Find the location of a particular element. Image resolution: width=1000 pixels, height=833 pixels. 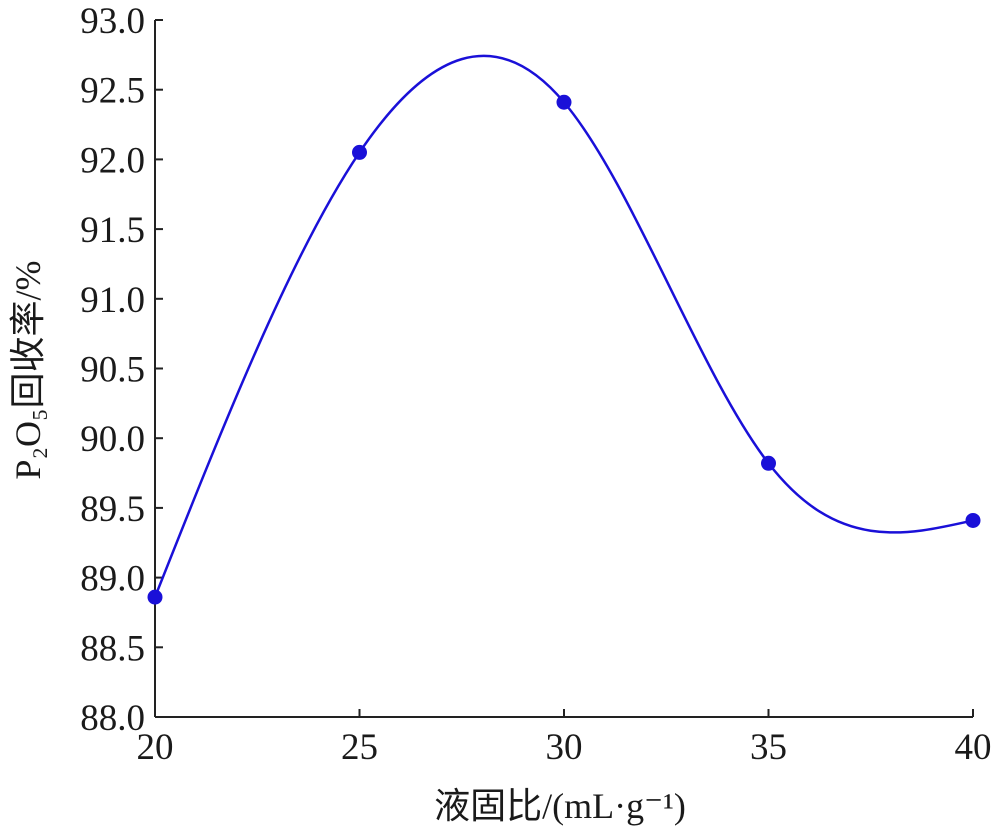

y-tick-label: 88.5 is located at coordinates (112, 648).